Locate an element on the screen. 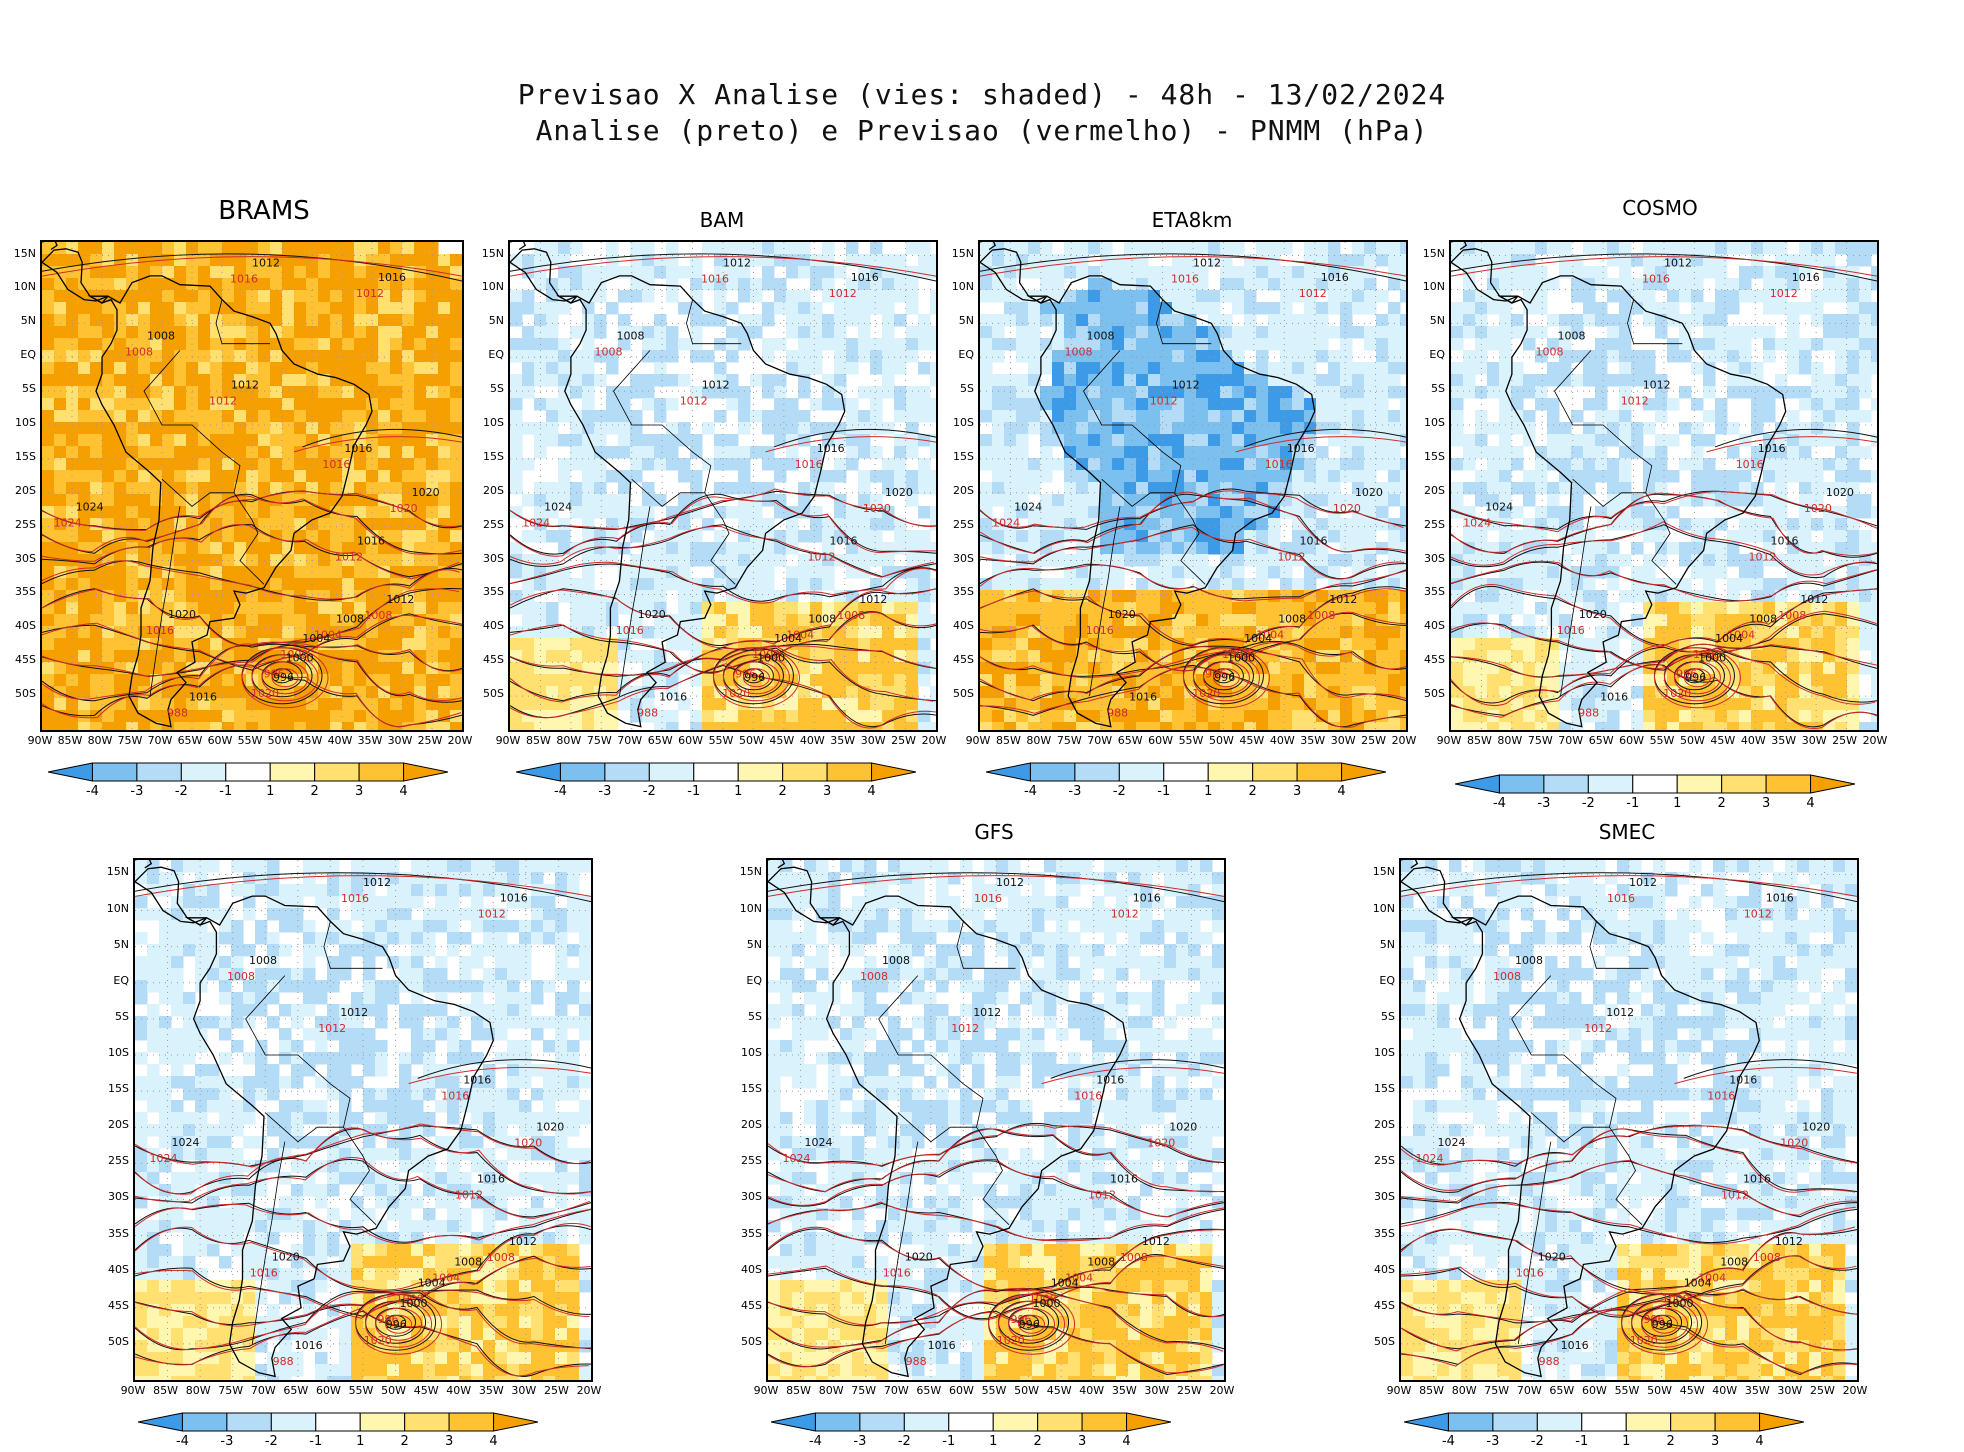 Image resolution: width=1964 pixels, height=1452 pixels. lon-tick-label: 65W is located at coordinates (1130, 740).